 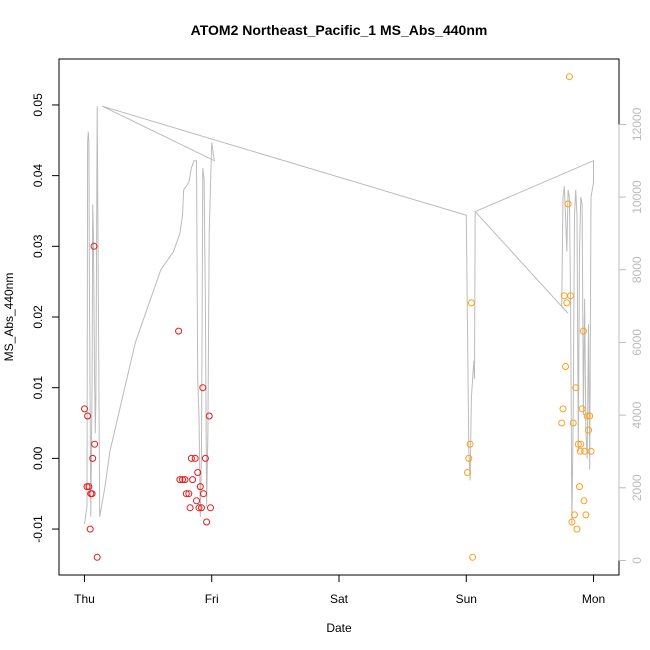 What do you see at coordinates (38, 317) in the screenshot?
I see `y-tick-label: 0.02` at bounding box center [38, 317].